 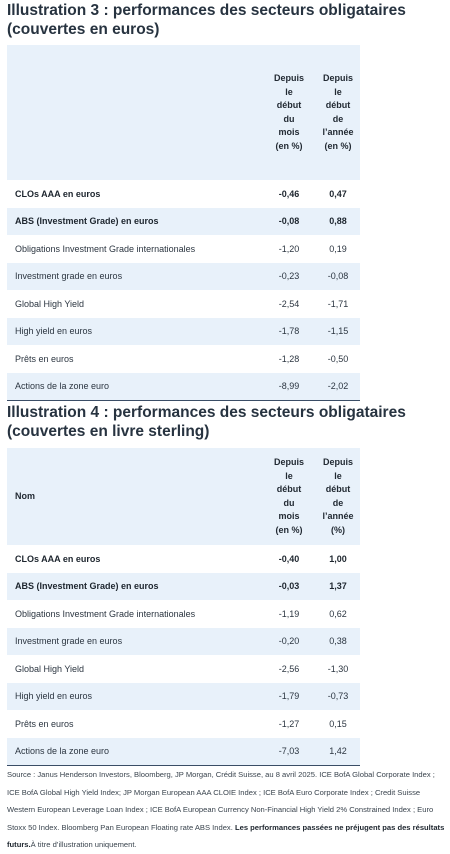 I want to click on table-row: High yield en euros -1,79 -0,73, so click(x=183, y=696).